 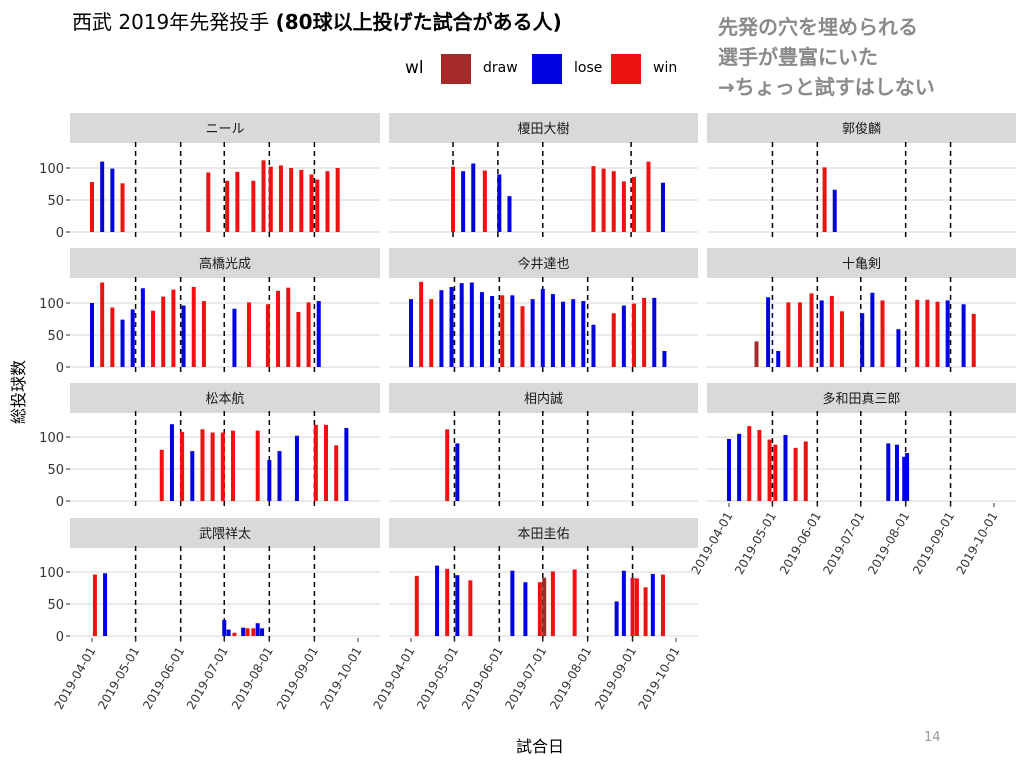 I want to click on y-tick-label: 50, so click(x=55, y=201).